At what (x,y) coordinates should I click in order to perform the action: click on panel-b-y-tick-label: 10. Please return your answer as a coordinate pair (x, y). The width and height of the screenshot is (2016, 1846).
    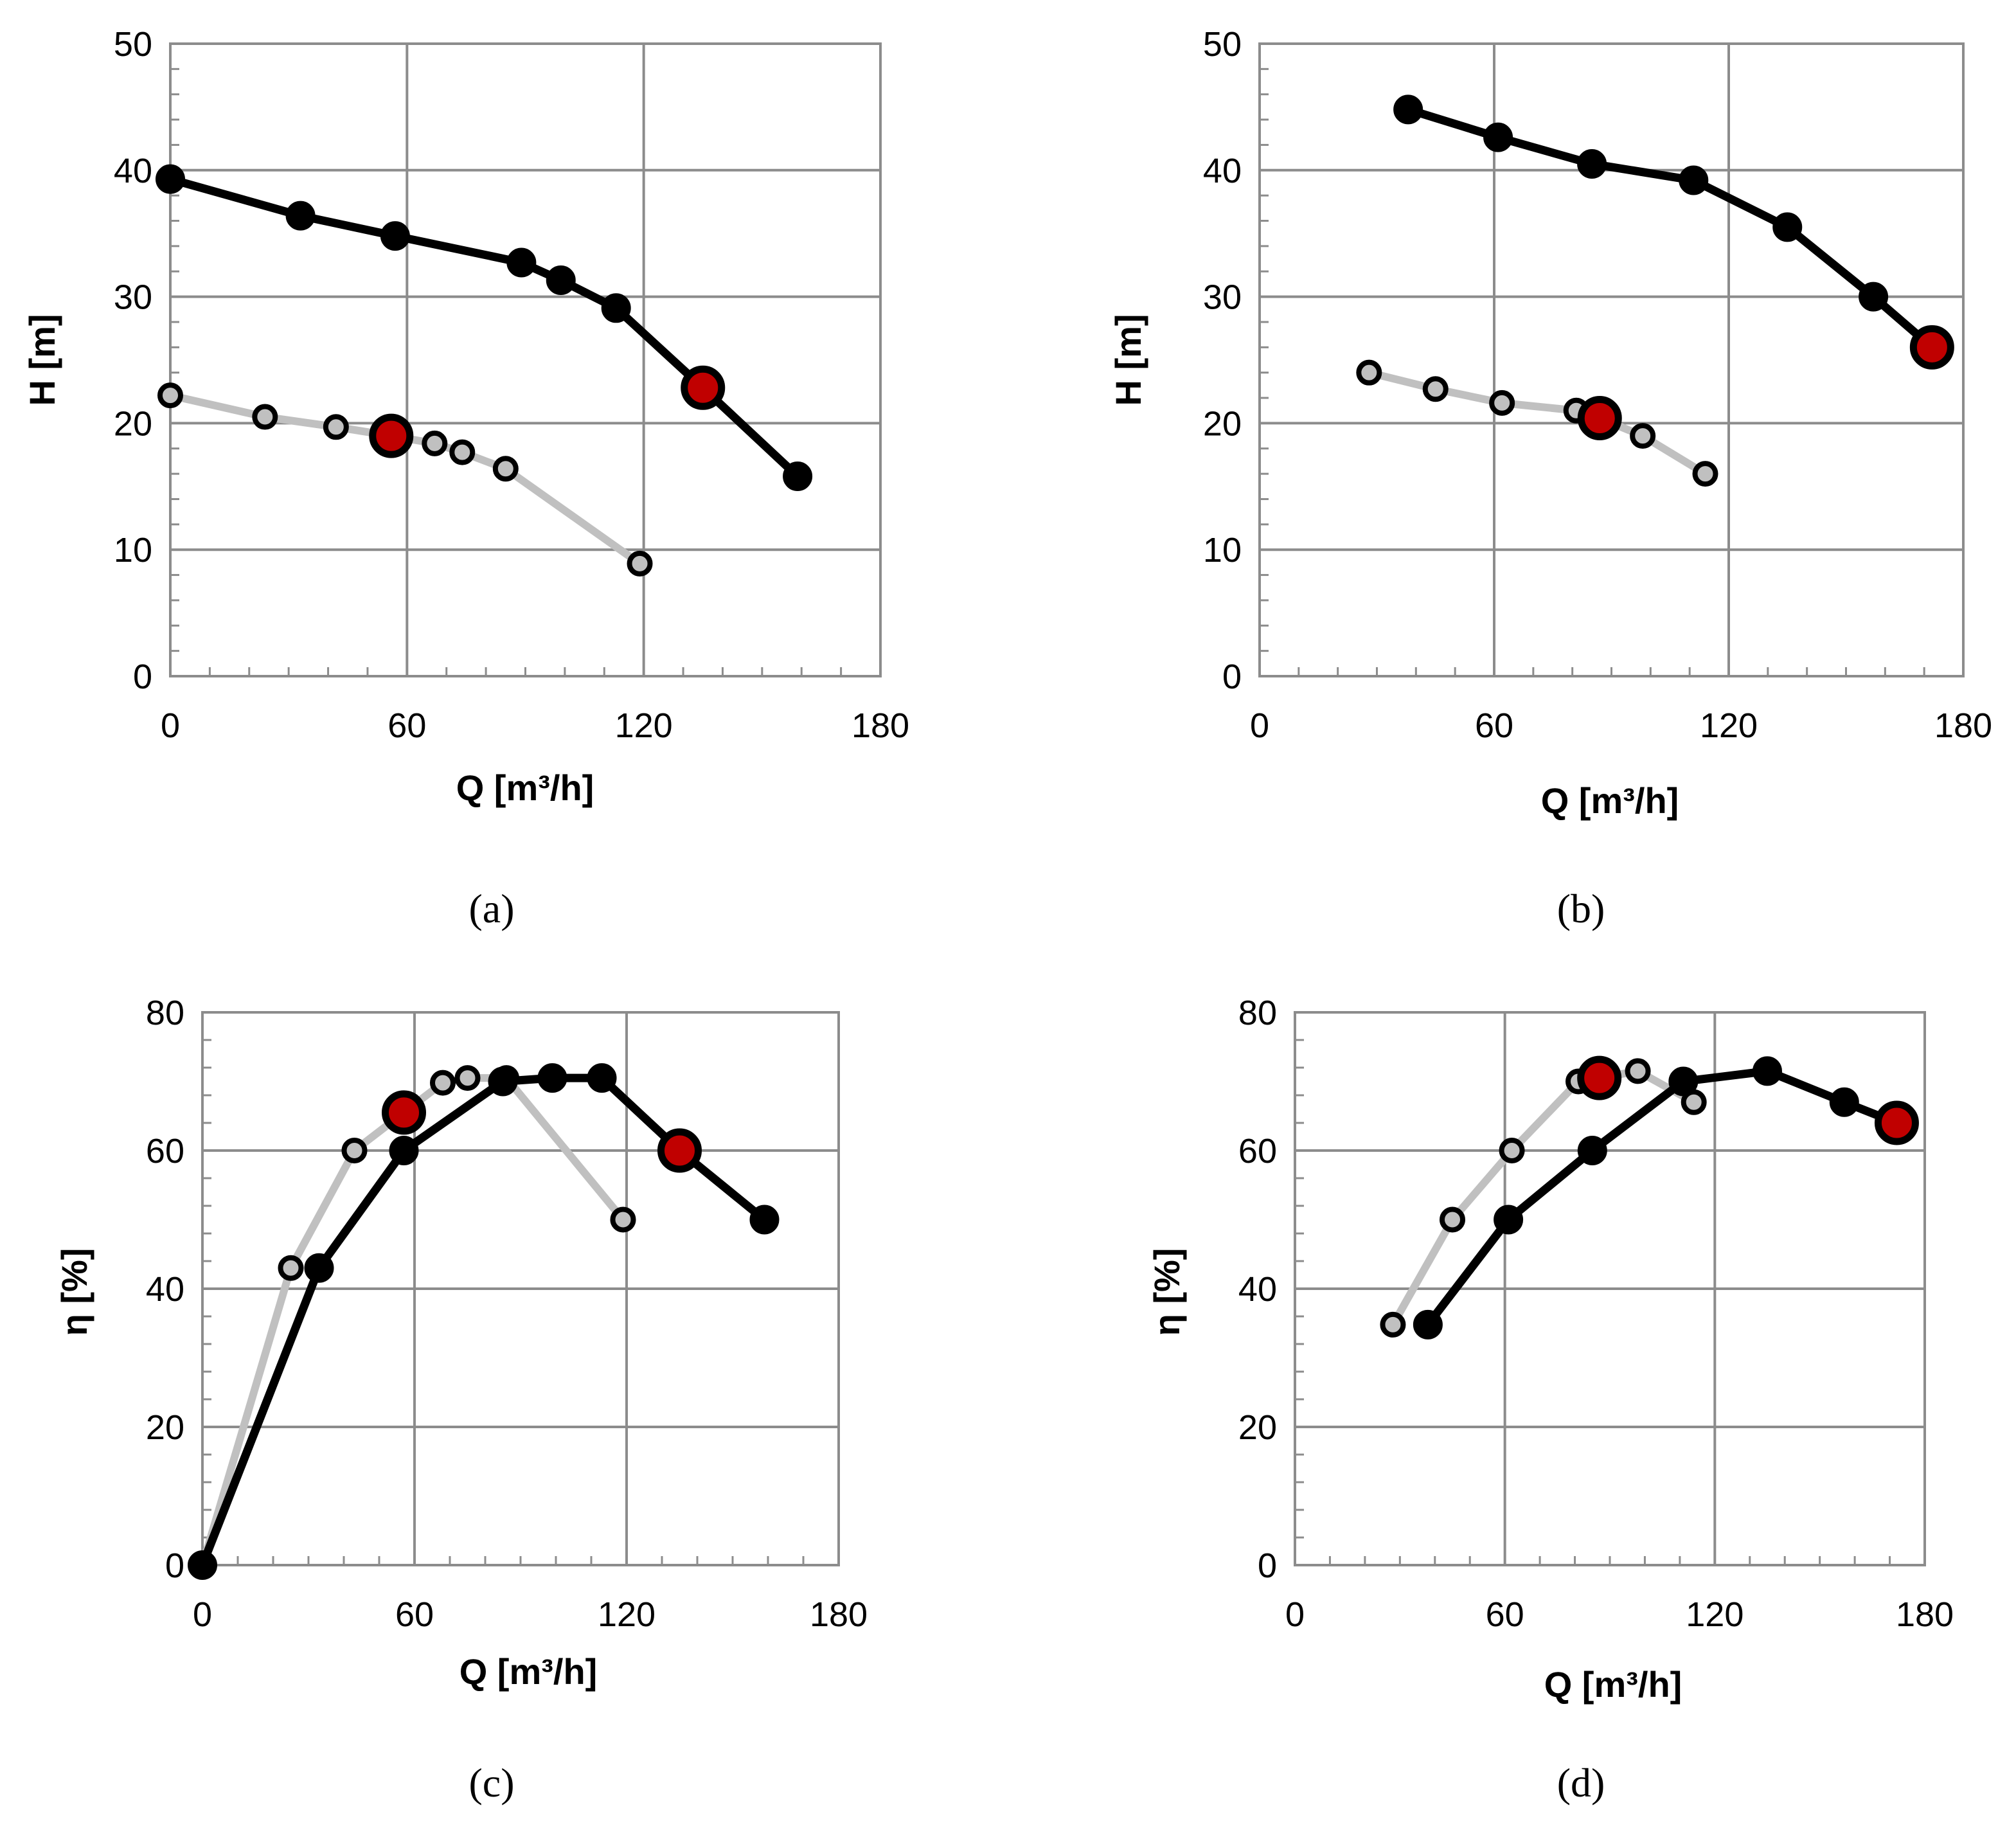
    Looking at the image, I should click on (1222, 550).